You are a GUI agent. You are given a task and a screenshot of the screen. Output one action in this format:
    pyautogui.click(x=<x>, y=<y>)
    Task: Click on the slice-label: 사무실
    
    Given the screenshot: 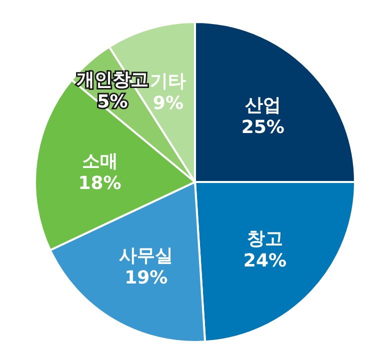 What is the action you would take?
    pyautogui.click(x=146, y=256)
    